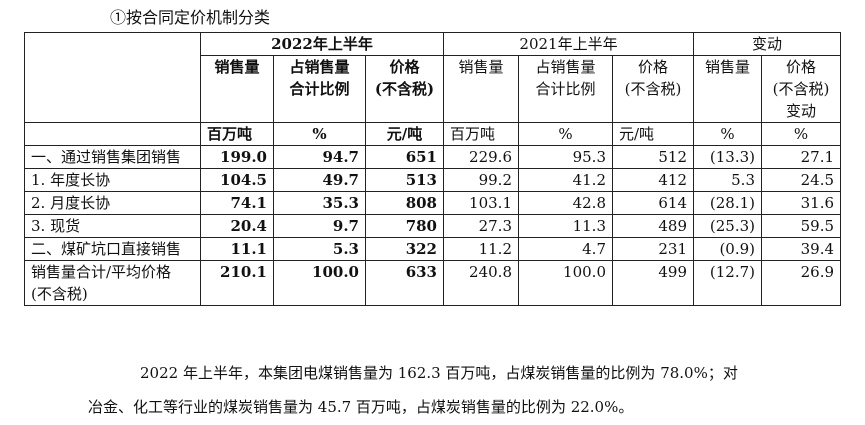 The height and width of the screenshot is (425, 865). What do you see at coordinates (481, 180) in the screenshot?
I see `table-cell: 99.2` at bounding box center [481, 180].